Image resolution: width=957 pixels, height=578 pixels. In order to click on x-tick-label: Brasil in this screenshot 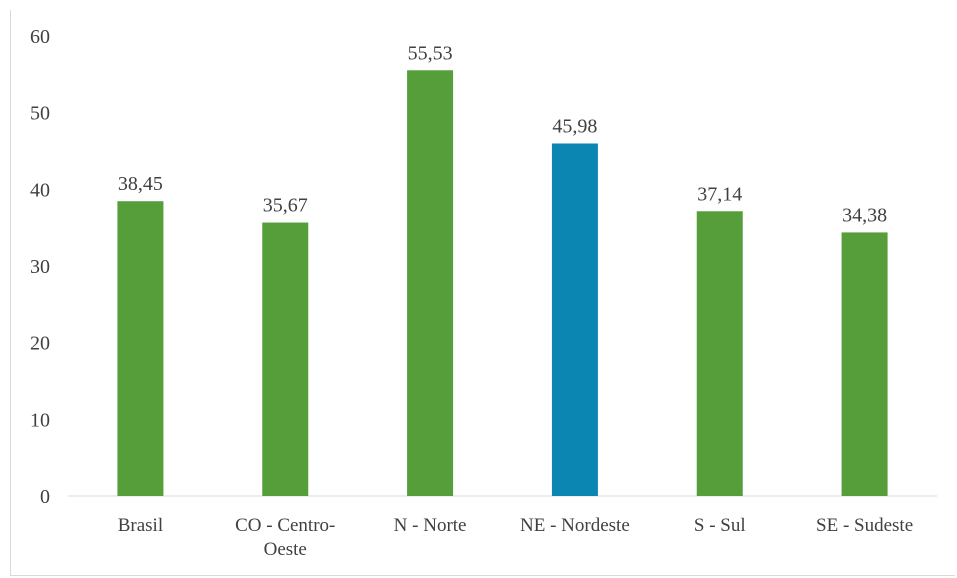, I will do `click(140, 525)`.